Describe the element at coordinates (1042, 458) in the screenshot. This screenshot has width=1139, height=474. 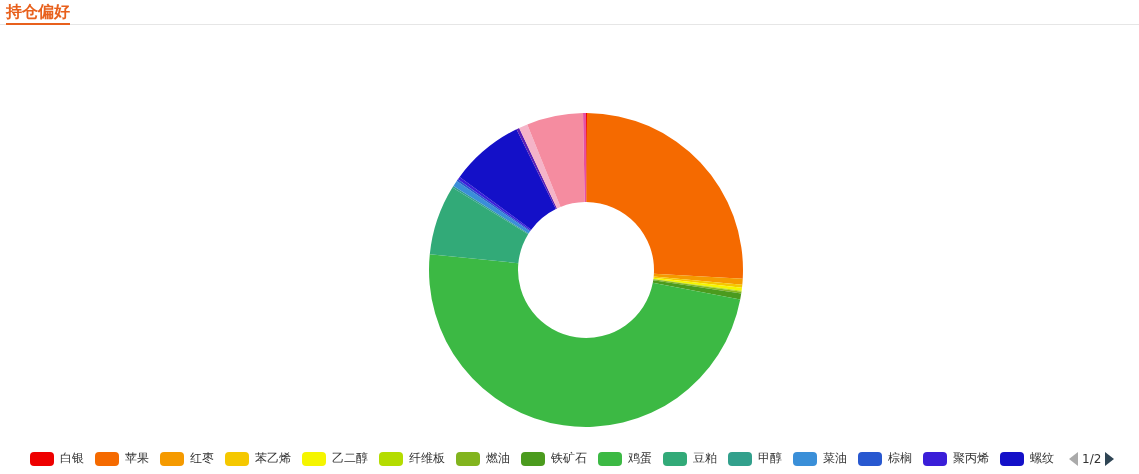
I see `legend-label: 螺纹` at that location.